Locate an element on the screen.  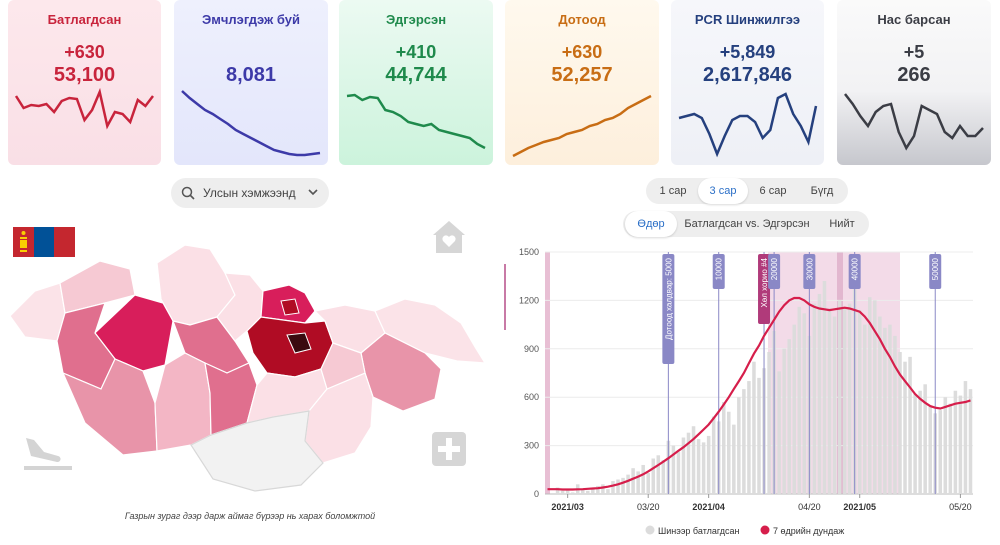
card-recovered: Эдгэрсэн +410 44,744 is located at coordinates (416, 82).